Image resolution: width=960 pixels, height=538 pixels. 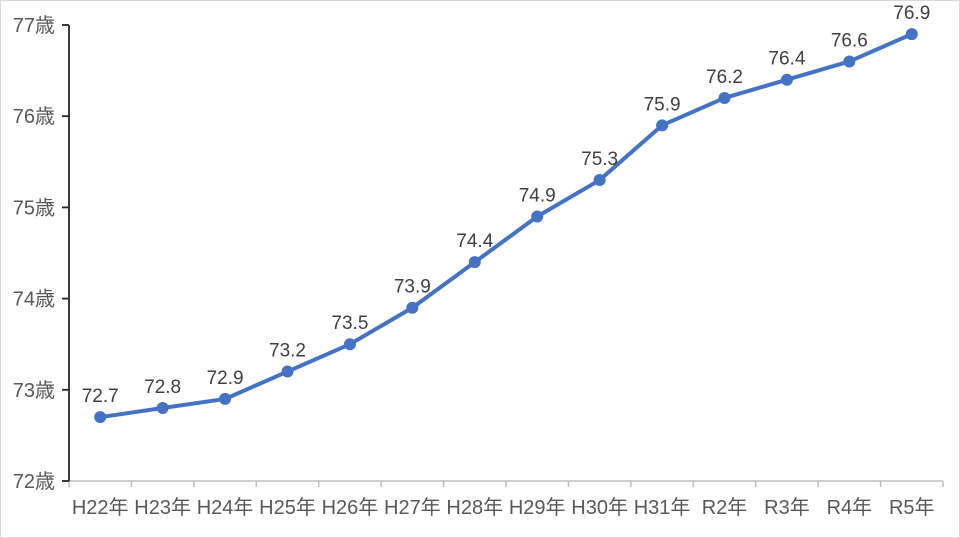 I want to click on x-axis-label: H30年, so click(x=599, y=507).